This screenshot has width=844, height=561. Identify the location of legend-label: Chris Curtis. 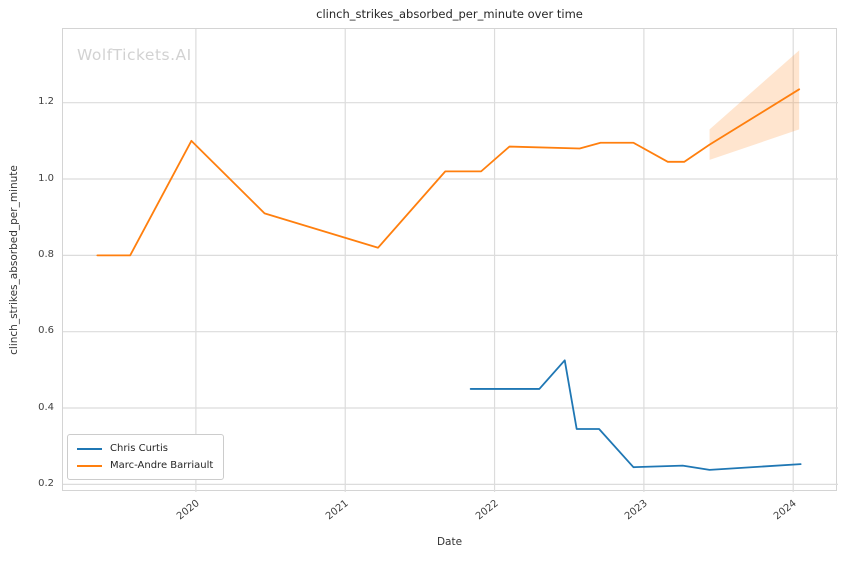
(139, 448).